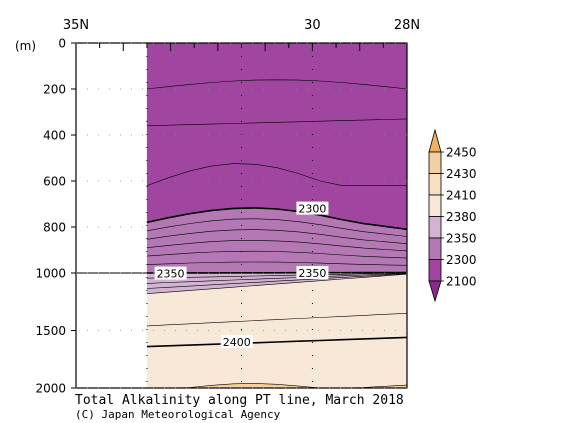 The width and height of the screenshot is (570, 423). Describe the element at coordinates (435, 291) in the screenshot. I see `colorbar-extend-bottom` at that location.